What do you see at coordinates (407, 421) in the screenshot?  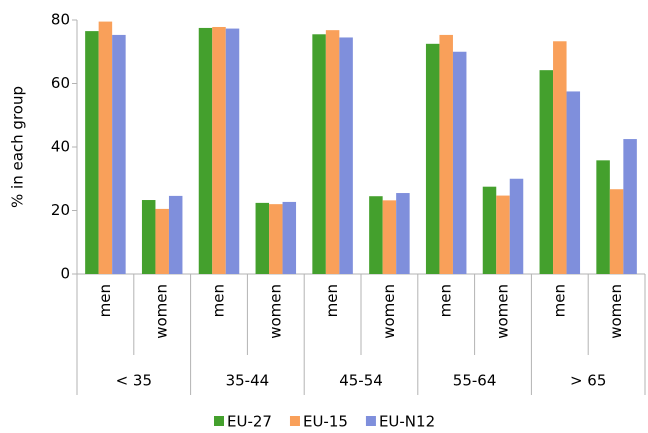 I see `legend-label: EU-N12` at bounding box center [407, 421].